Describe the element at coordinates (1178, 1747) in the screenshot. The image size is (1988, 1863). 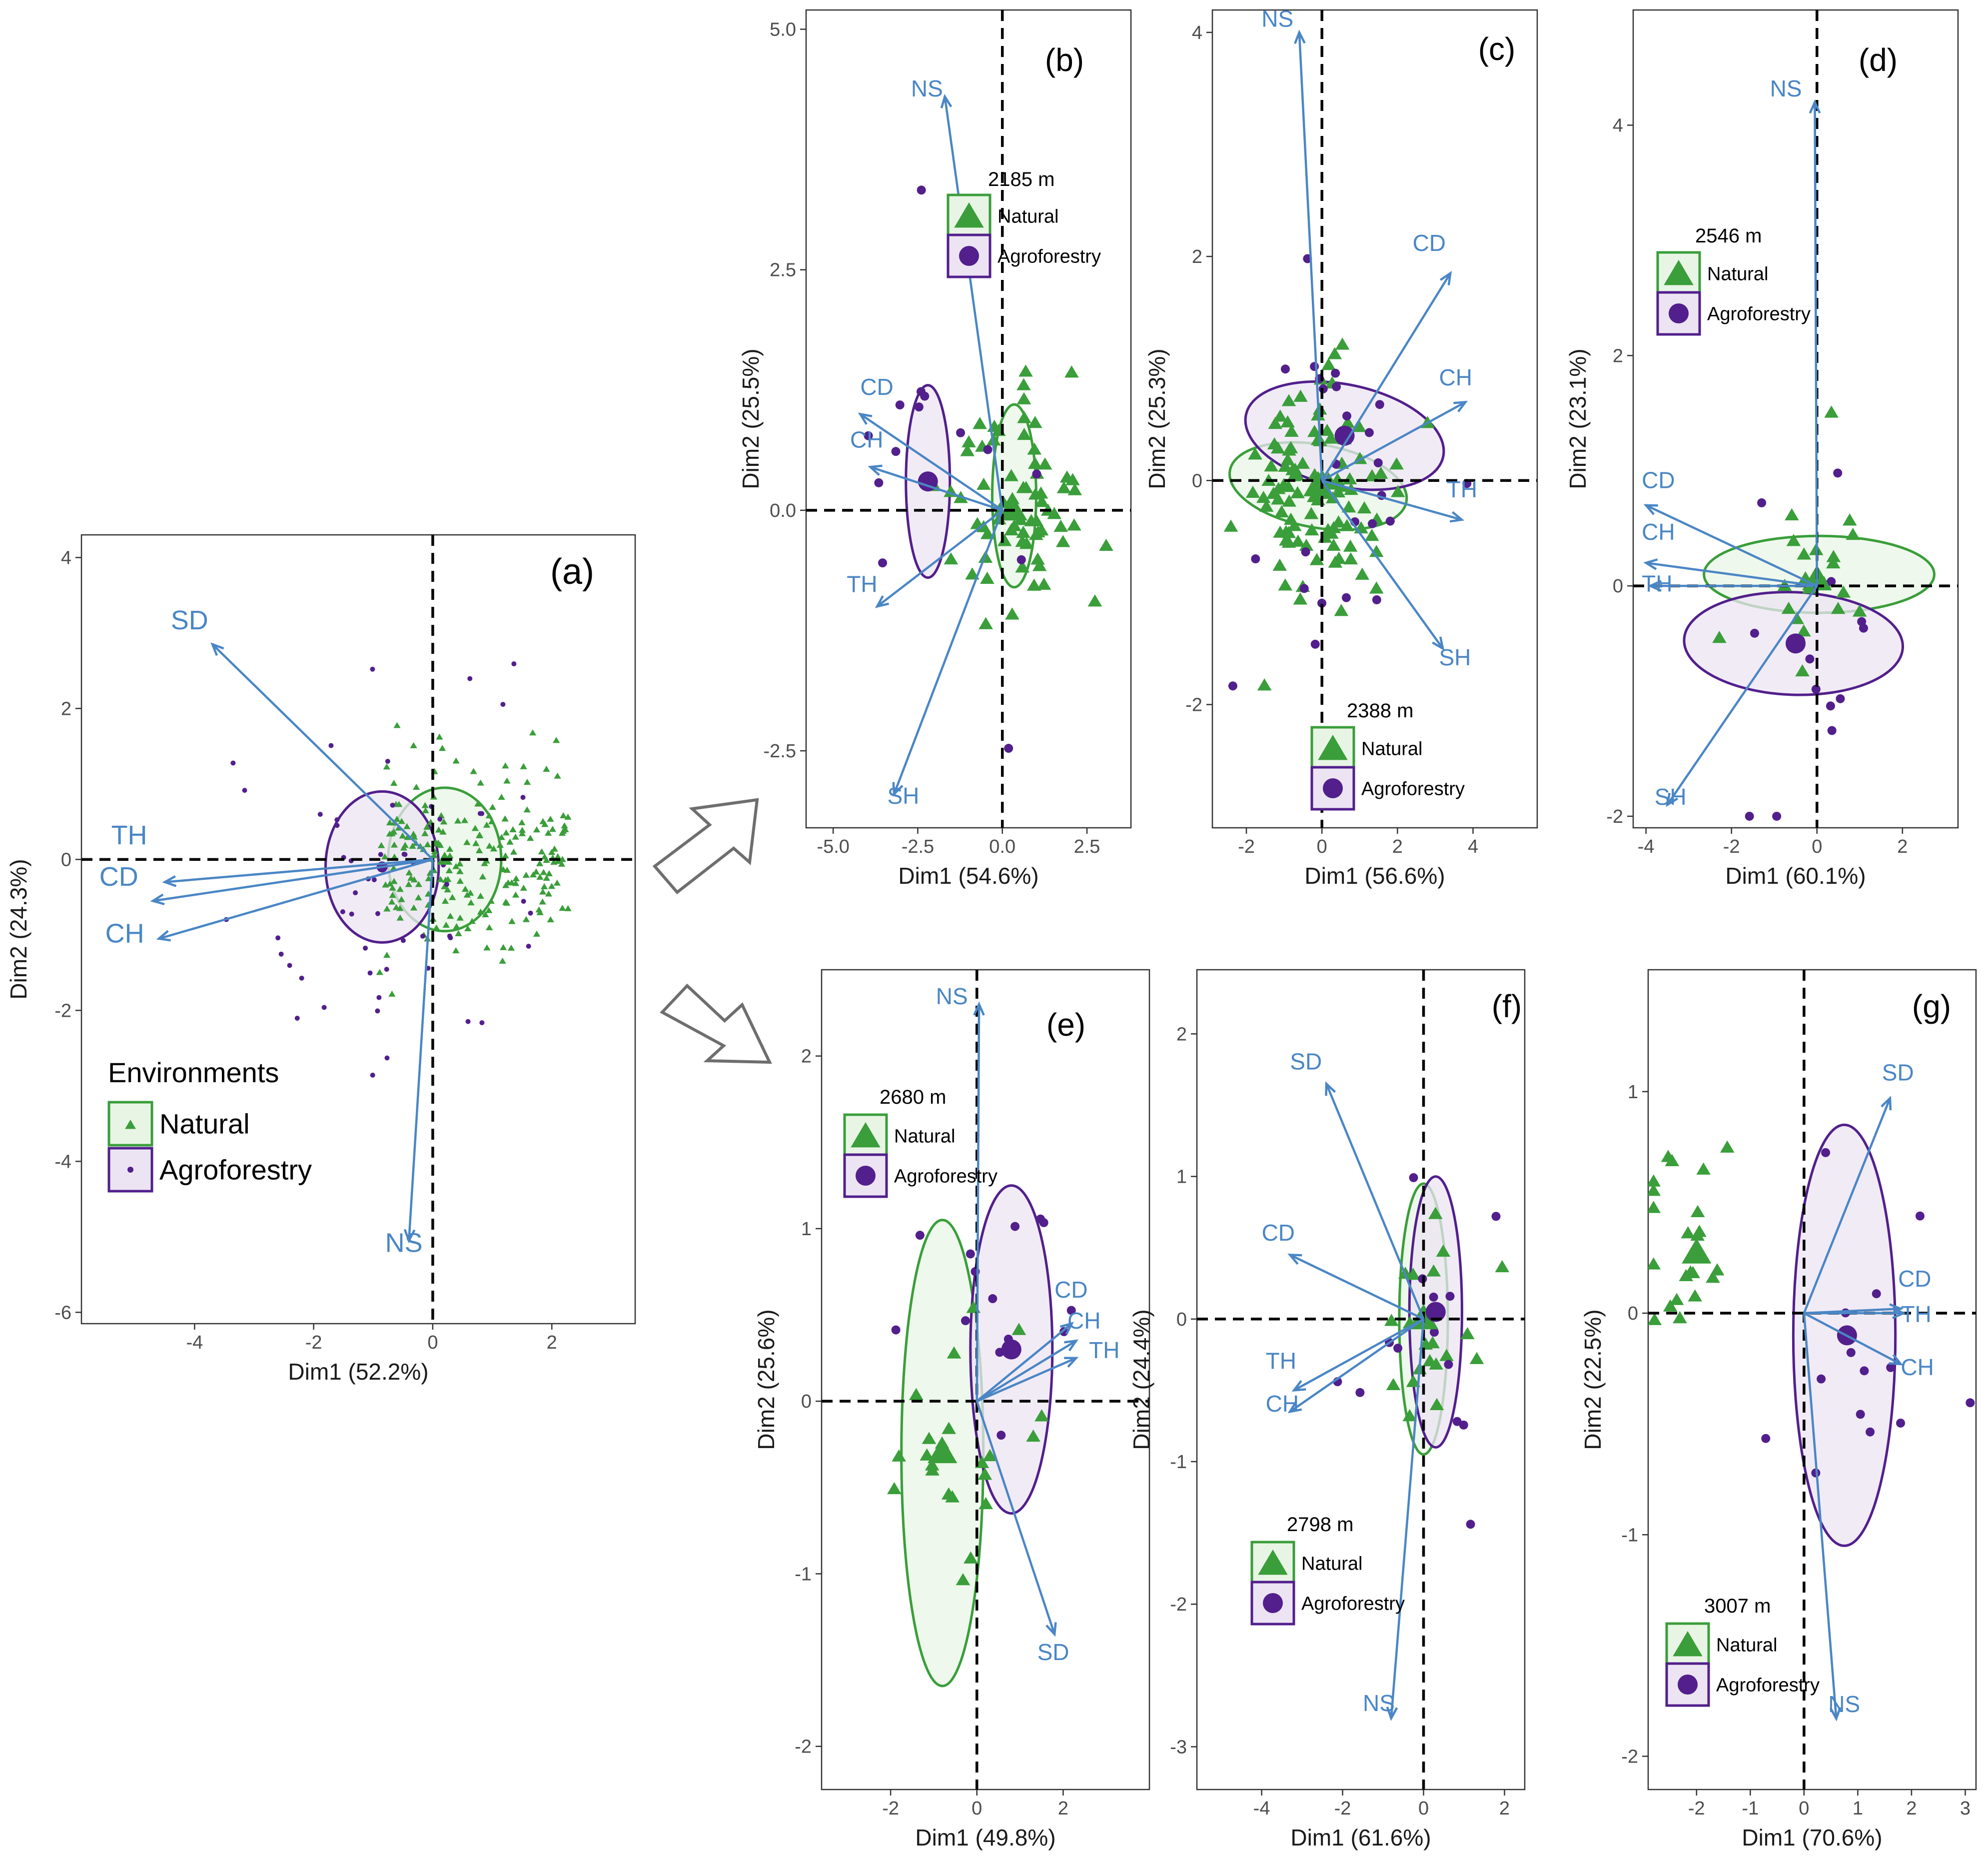
I see `y-tick-label: -3` at that location.